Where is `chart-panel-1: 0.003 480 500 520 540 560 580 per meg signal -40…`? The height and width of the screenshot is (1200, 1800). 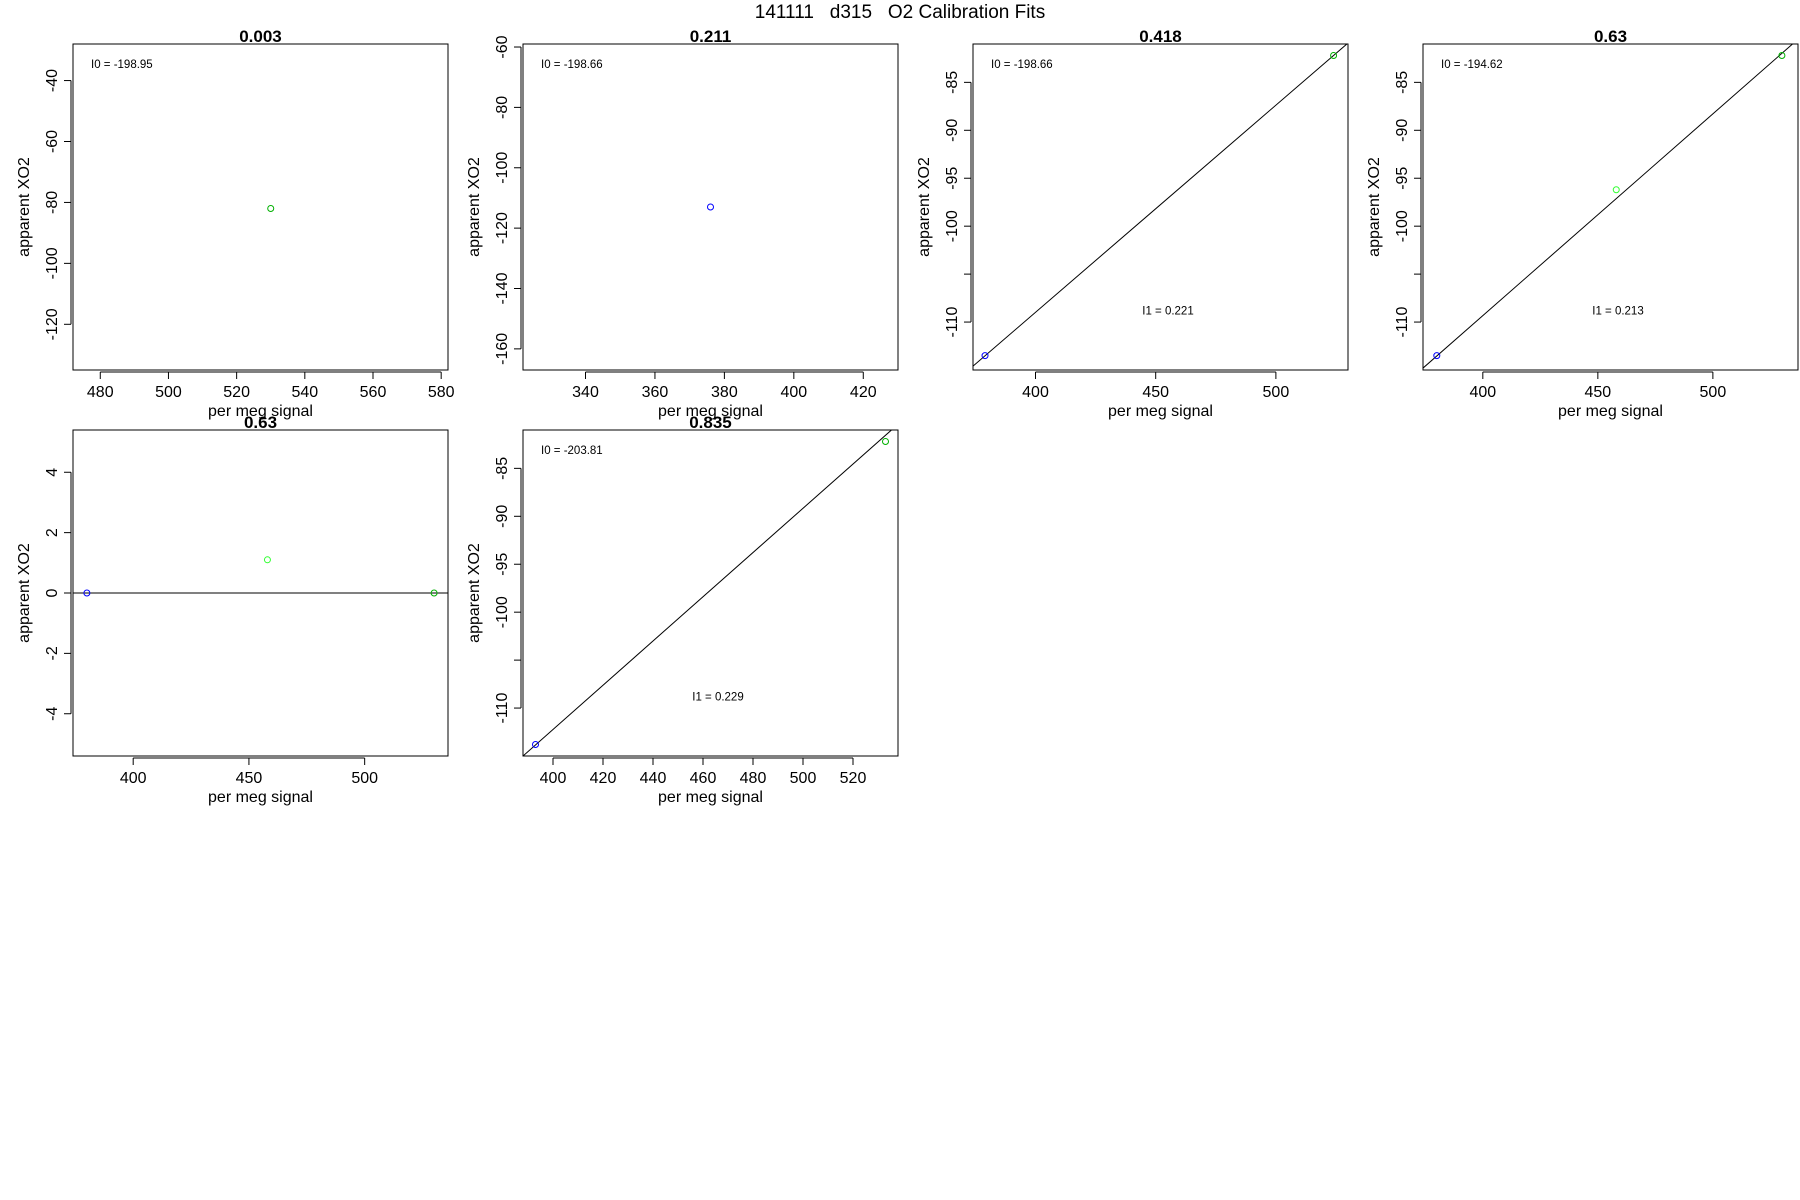
chart-panel-1: 0.003 480 500 520 540 560 580 per meg signal -40… is located at coordinates (235, 223).